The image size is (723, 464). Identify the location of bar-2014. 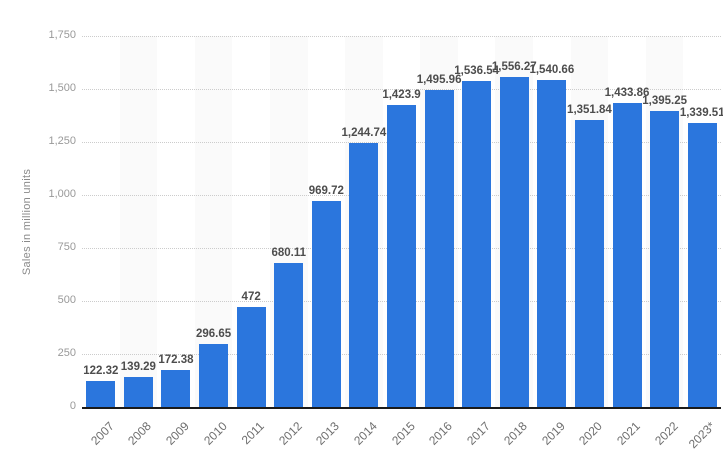
(364, 275).